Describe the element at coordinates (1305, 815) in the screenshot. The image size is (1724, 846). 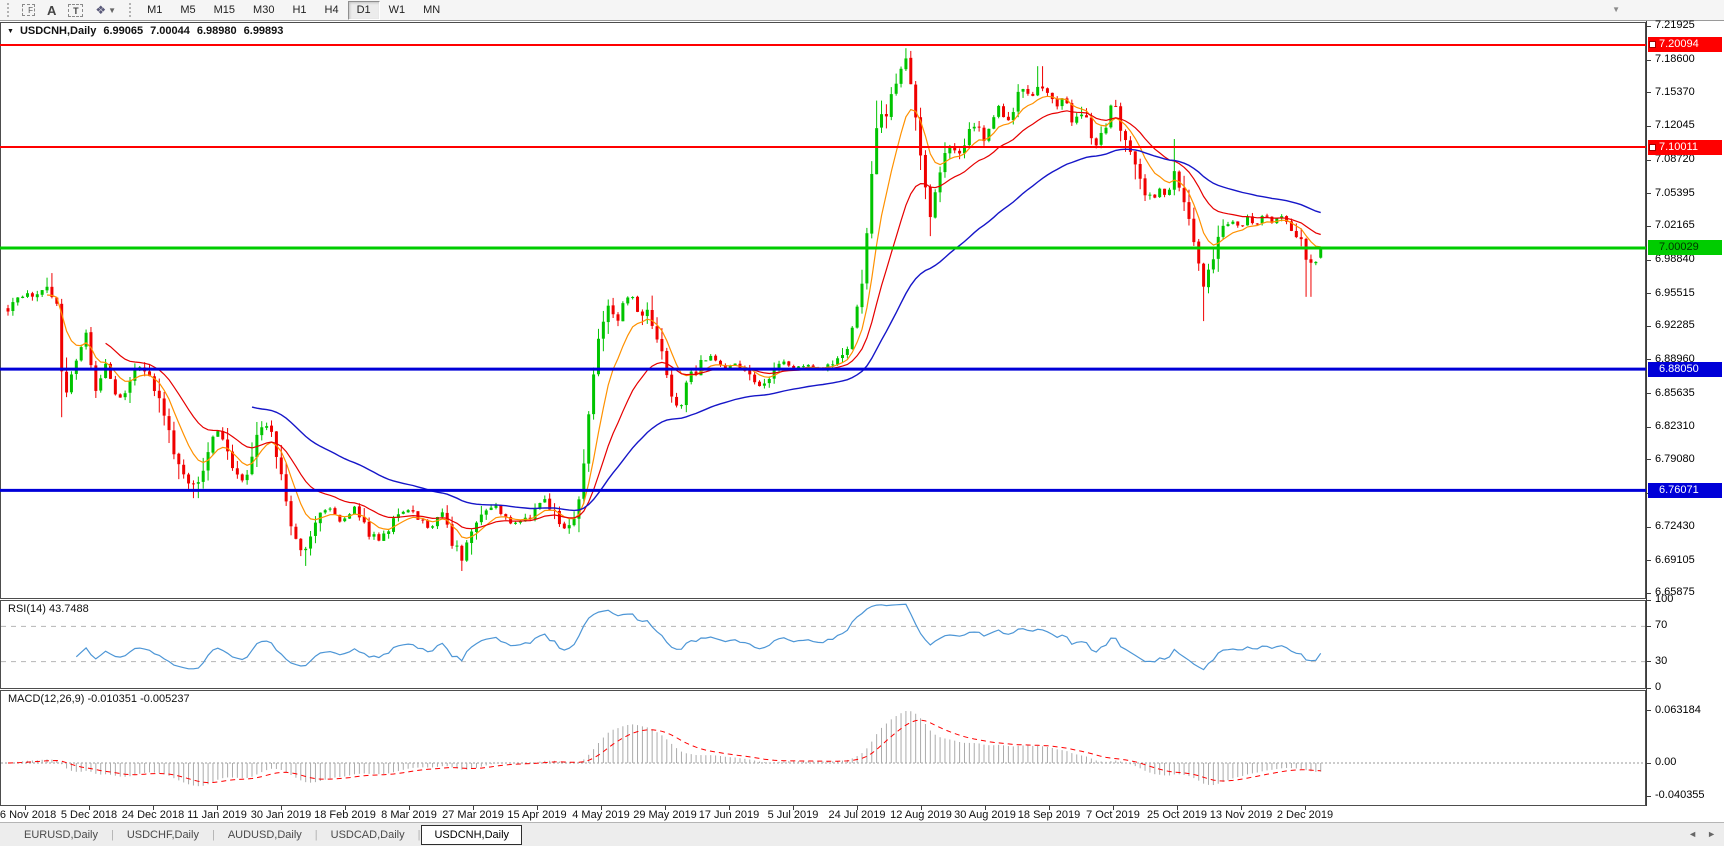
I see `date-label: 2 Dec 2019` at that location.